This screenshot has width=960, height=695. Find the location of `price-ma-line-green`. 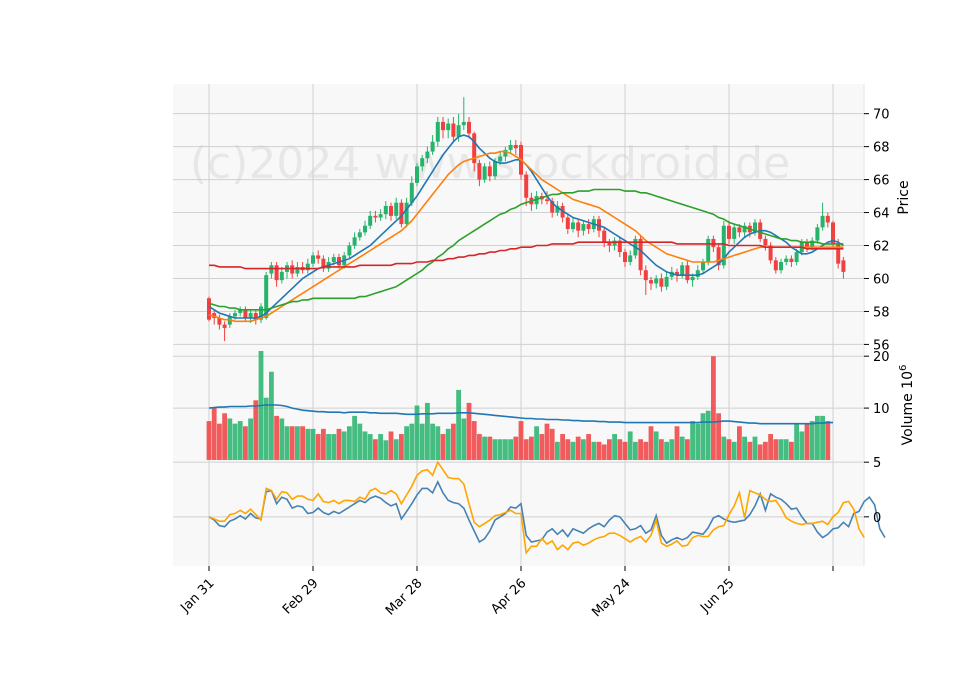

price-ma-line-green is located at coordinates (526, 249).